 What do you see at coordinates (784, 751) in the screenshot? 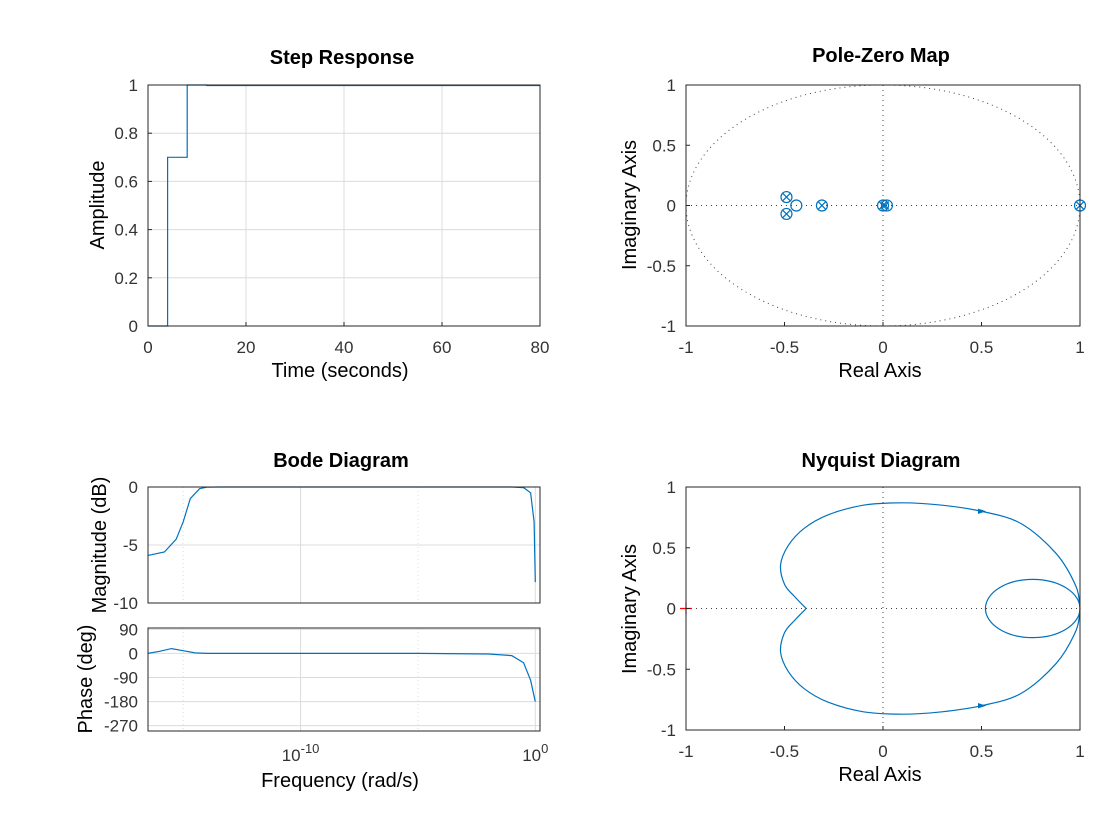
I see `nyq-xtick-label: -0.5` at bounding box center [784, 751].